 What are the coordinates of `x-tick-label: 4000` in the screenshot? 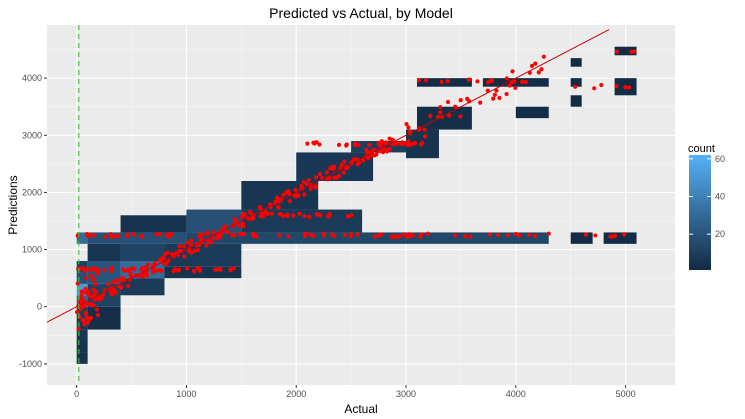 It's located at (516, 394).